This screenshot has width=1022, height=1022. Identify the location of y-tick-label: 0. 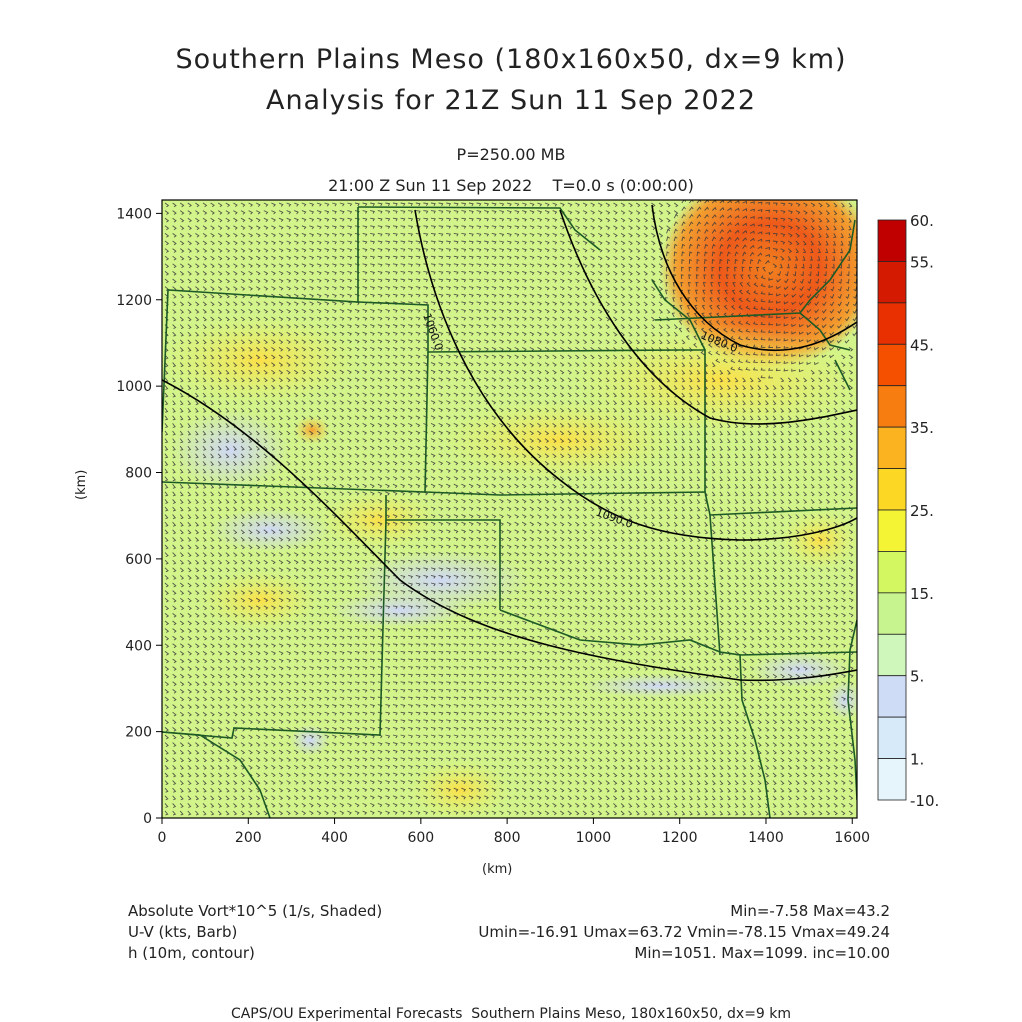
(147, 819).